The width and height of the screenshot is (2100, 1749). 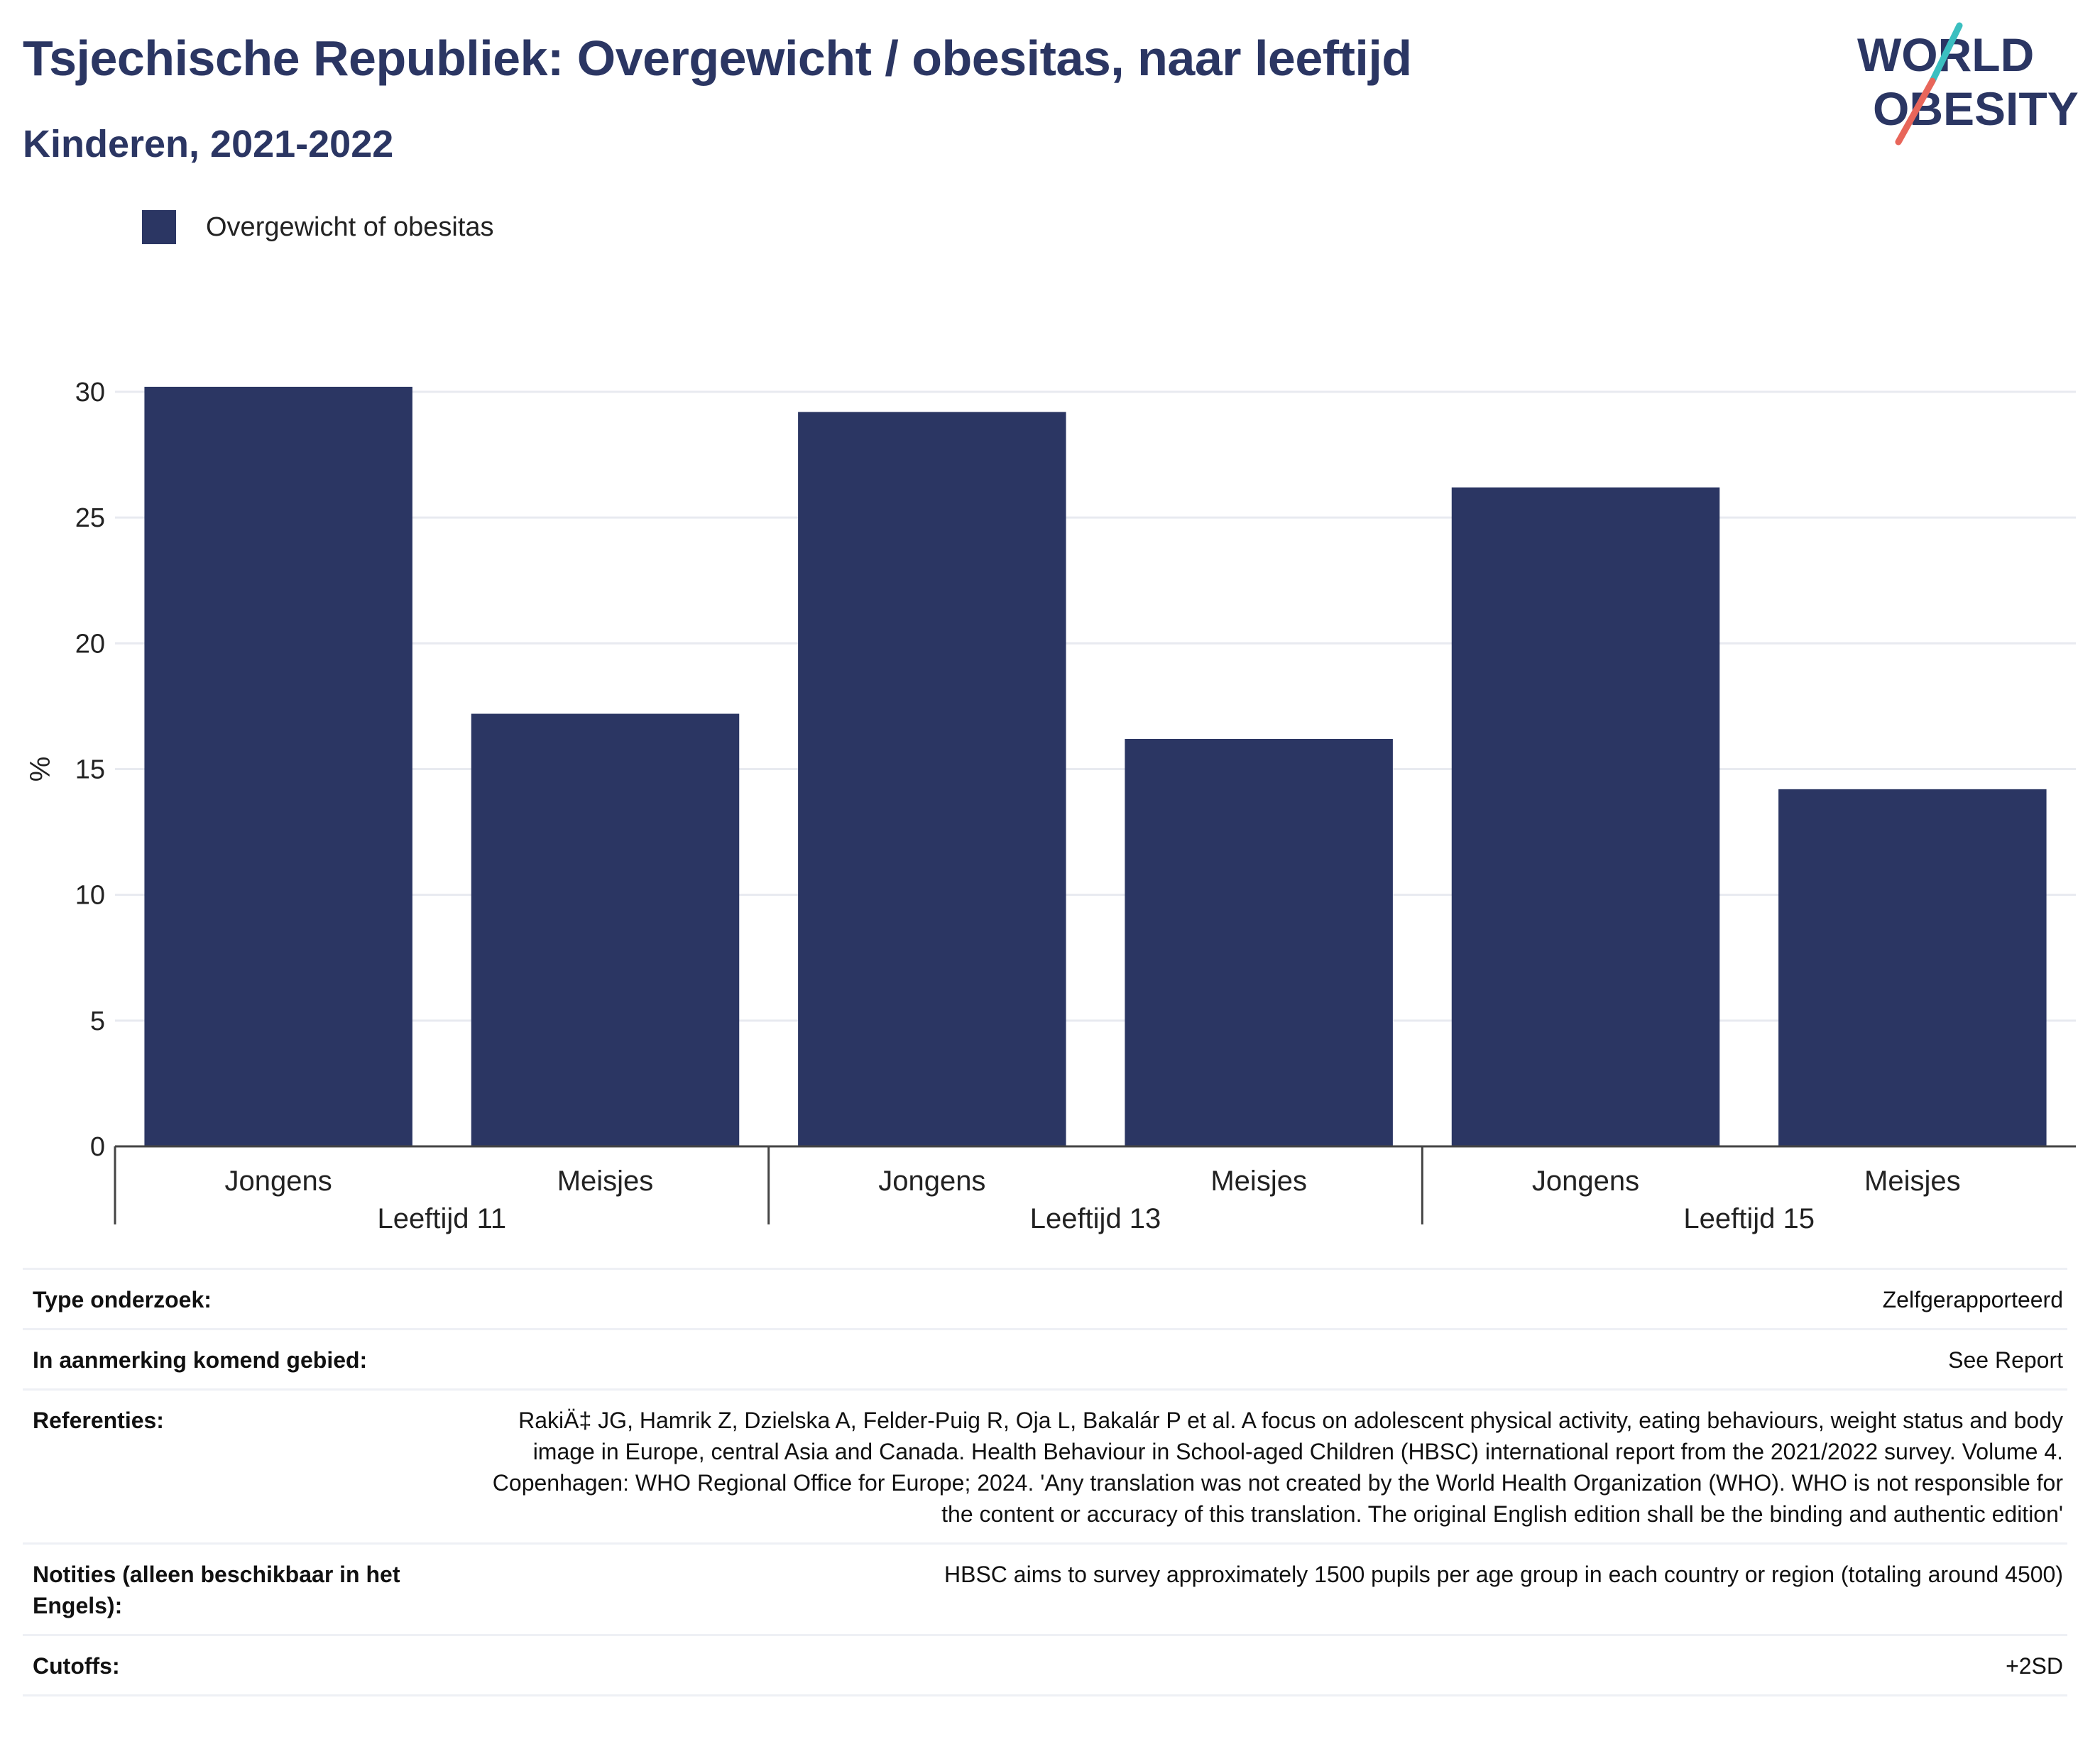 What do you see at coordinates (200, 1360) in the screenshot?
I see `info-key: In aanmerking komend gebied:` at bounding box center [200, 1360].